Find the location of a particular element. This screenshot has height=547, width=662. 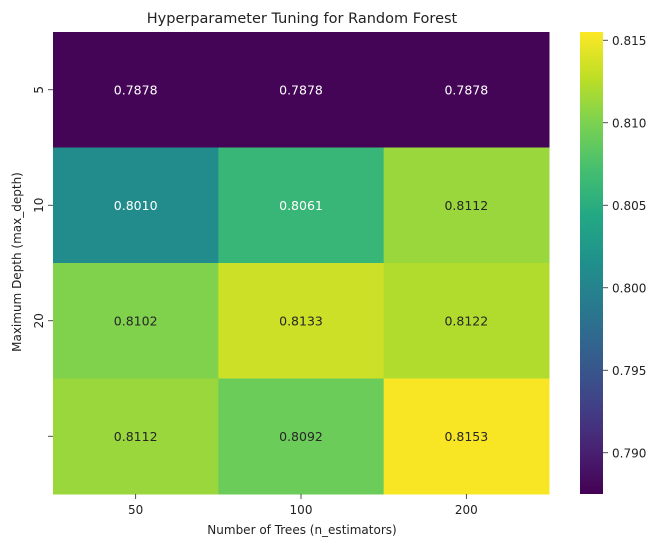

y-tick-label: 5 is located at coordinates (39, 90).